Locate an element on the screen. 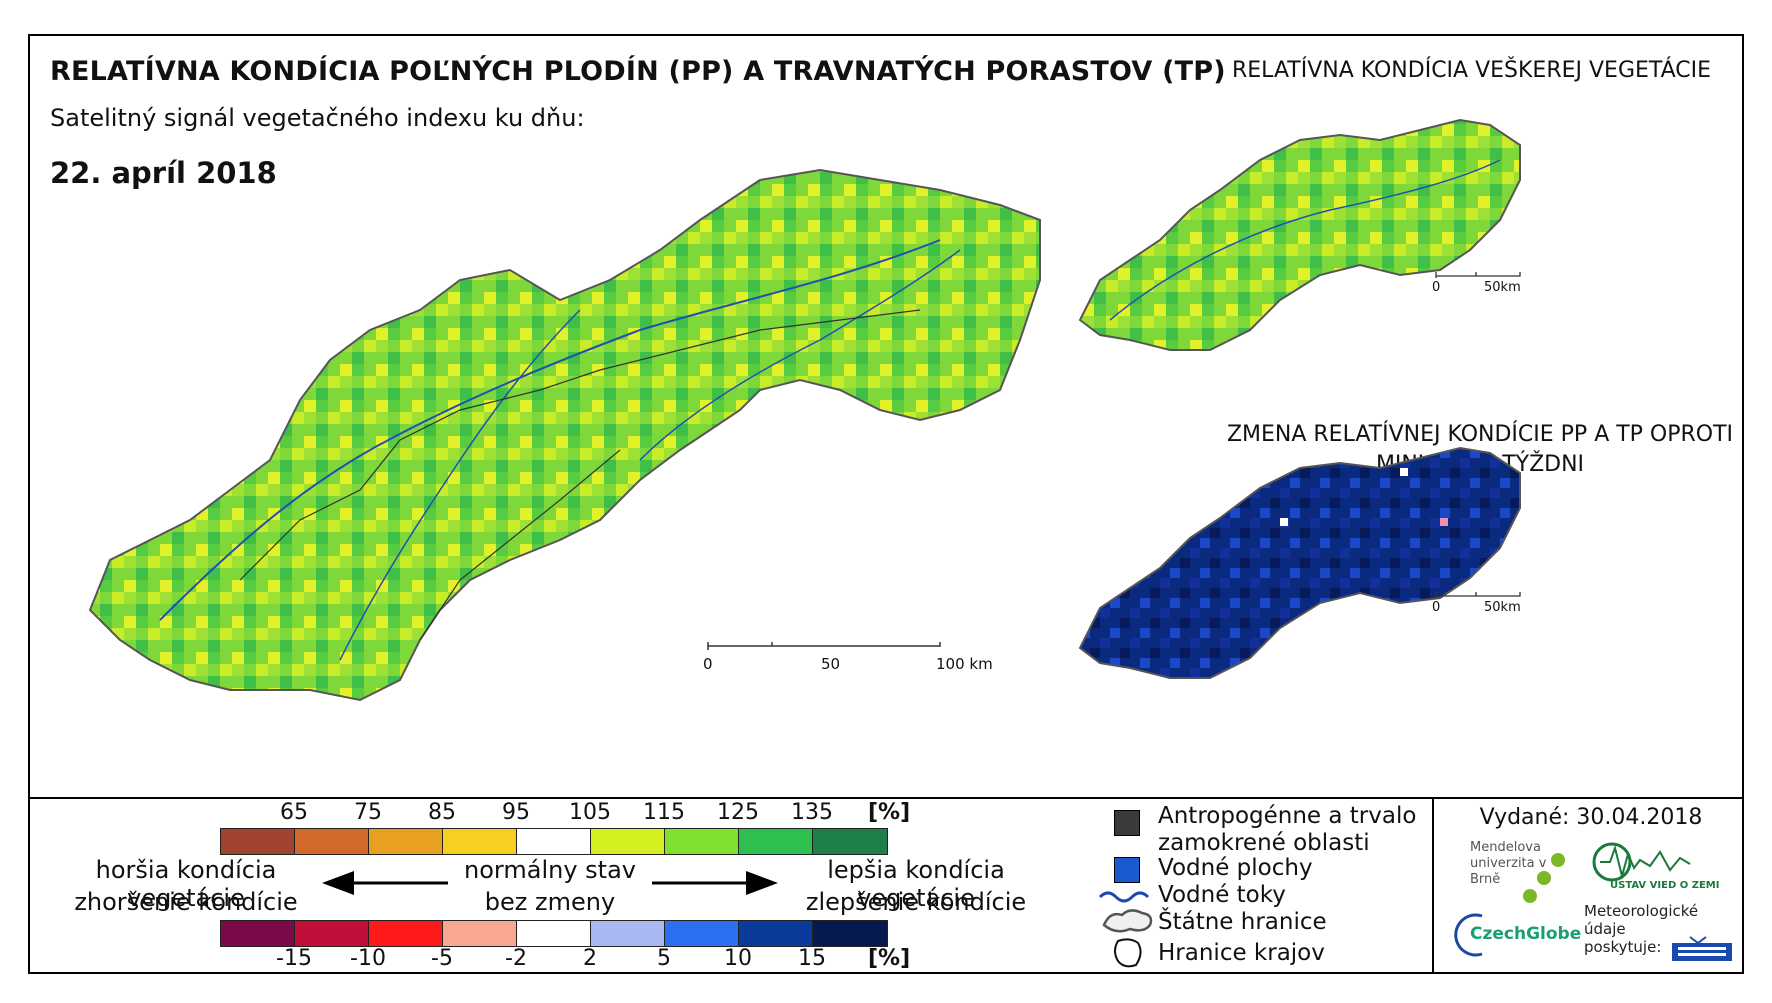 This screenshot has height=1003, width=1772. water-body-icon is located at coordinates (1127, 870).